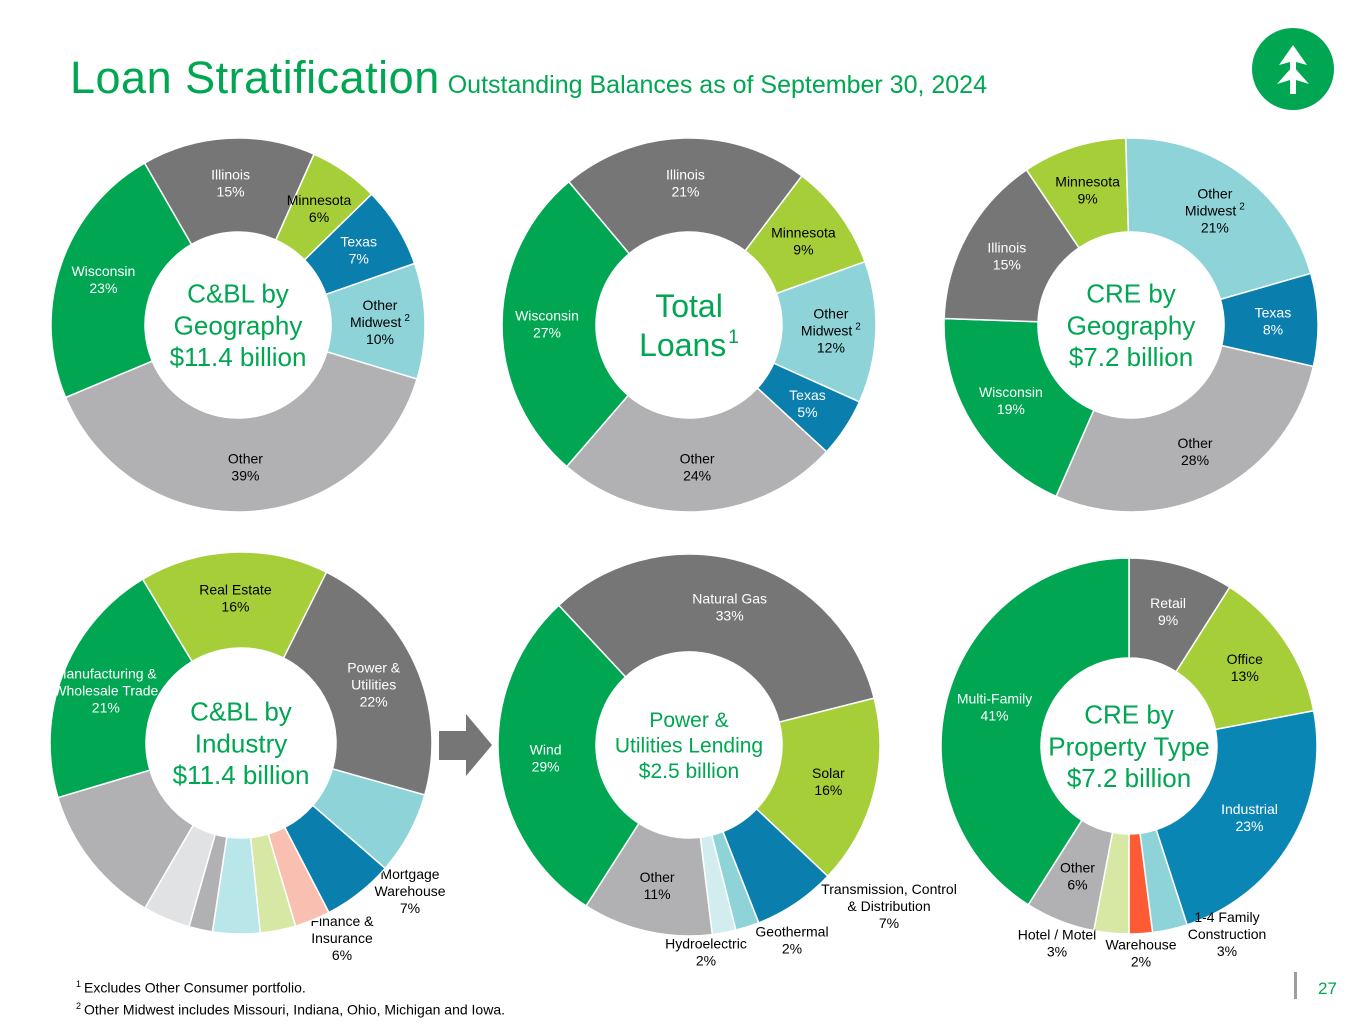  What do you see at coordinates (230, 183) in the screenshot?
I see `donut-1-illinois-label: Illinois 15%` at bounding box center [230, 183].